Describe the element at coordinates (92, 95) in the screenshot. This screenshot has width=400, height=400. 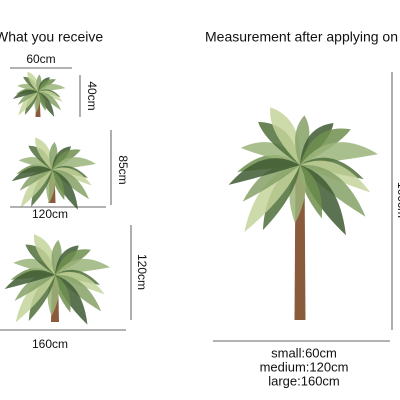
I see `height-label: 40cm` at that location.